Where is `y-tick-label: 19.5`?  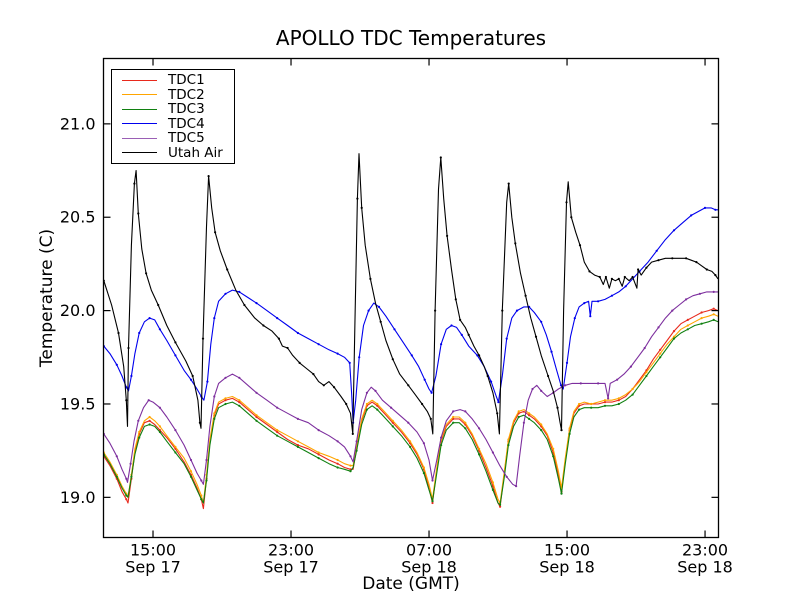
y-tick-label: 19.5 is located at coordinates (78, 403).